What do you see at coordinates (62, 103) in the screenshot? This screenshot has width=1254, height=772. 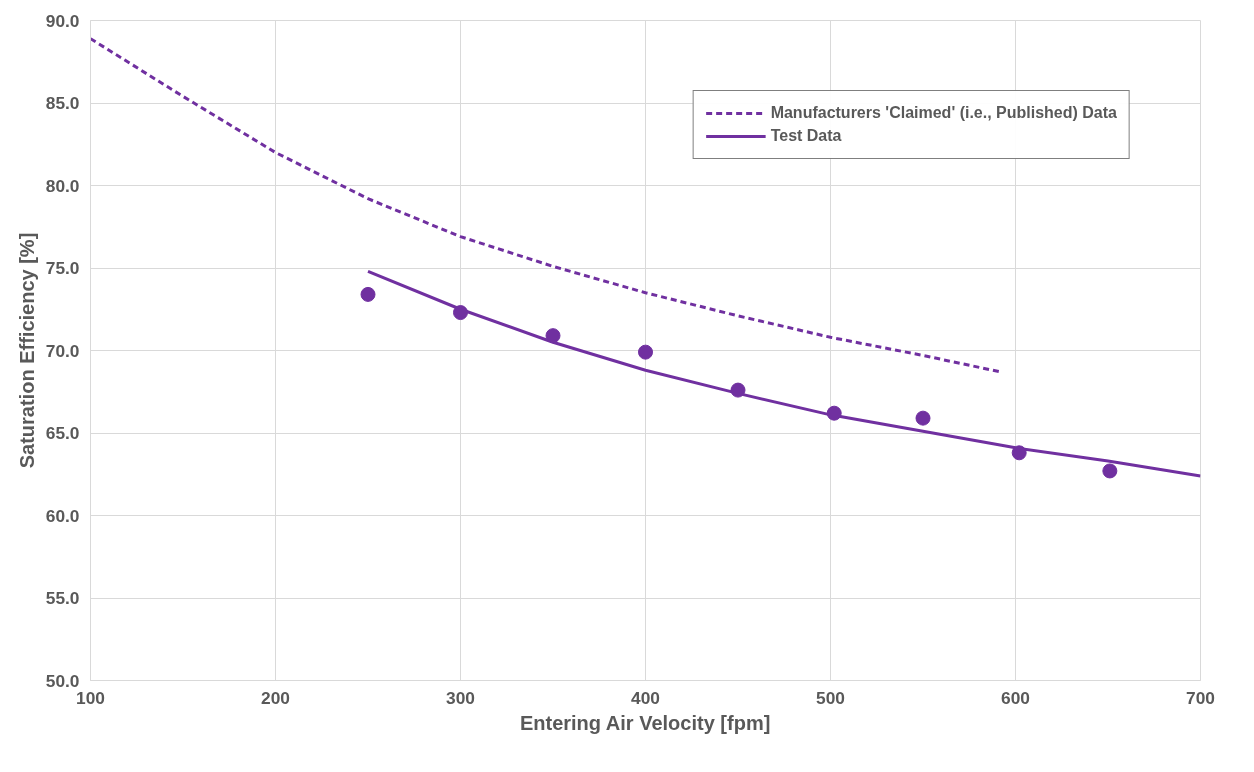 I see `y-tick-label: 85.0` at bounding box center [62, 103].